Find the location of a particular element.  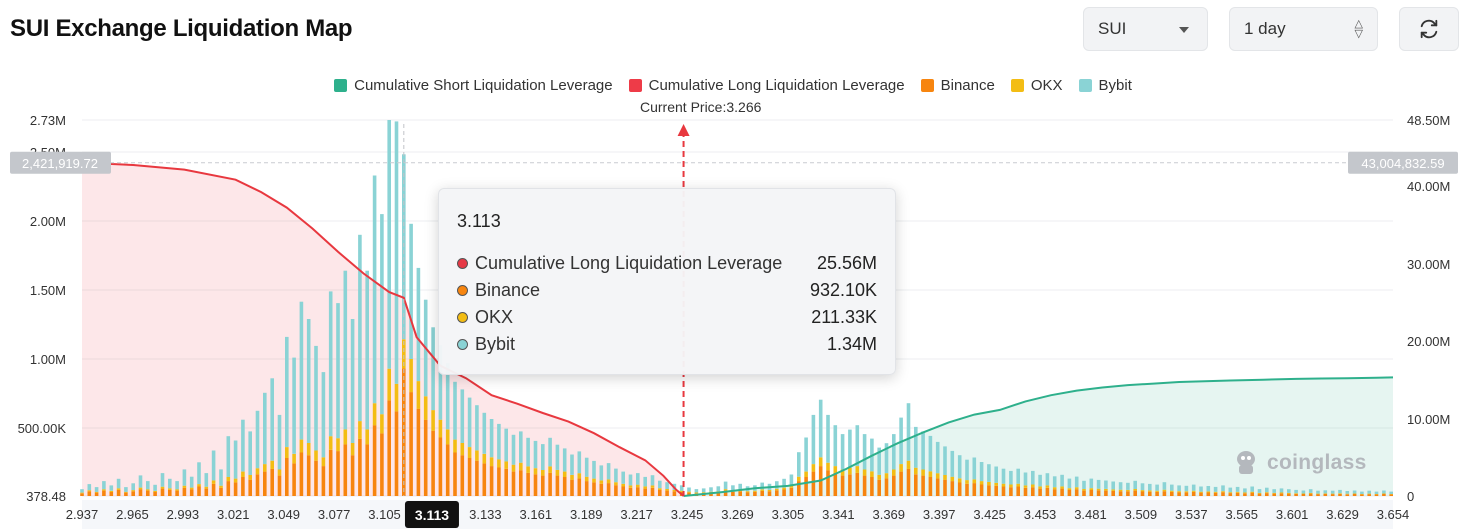

x-tick-label: 2.993 is located at coordinates (183, 514).